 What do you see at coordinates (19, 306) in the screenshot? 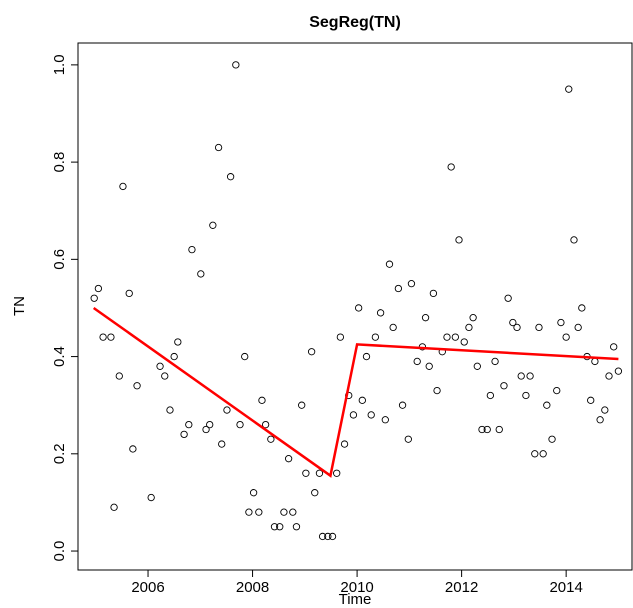
I see `y-axis-label: TN` at bounding box center [19, 306].